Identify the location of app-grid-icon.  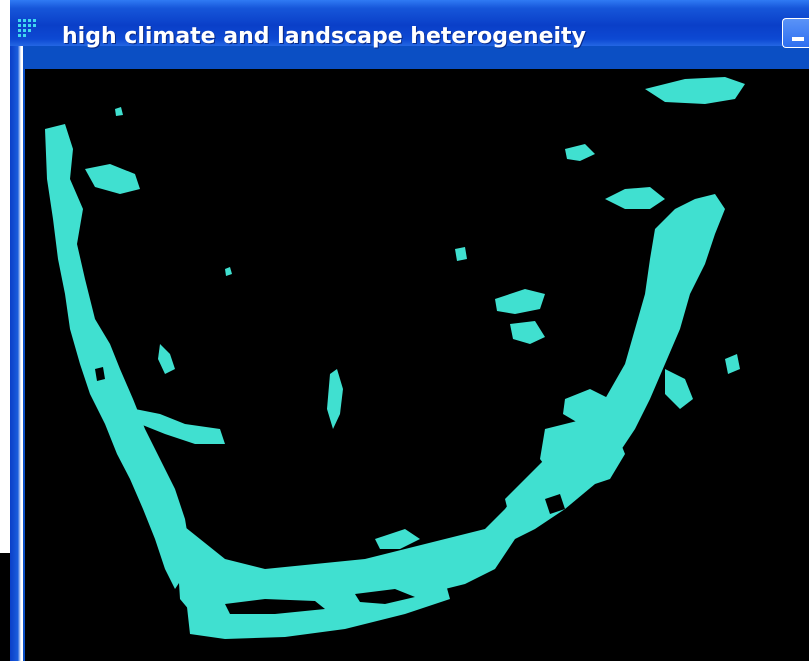
(28, 29).